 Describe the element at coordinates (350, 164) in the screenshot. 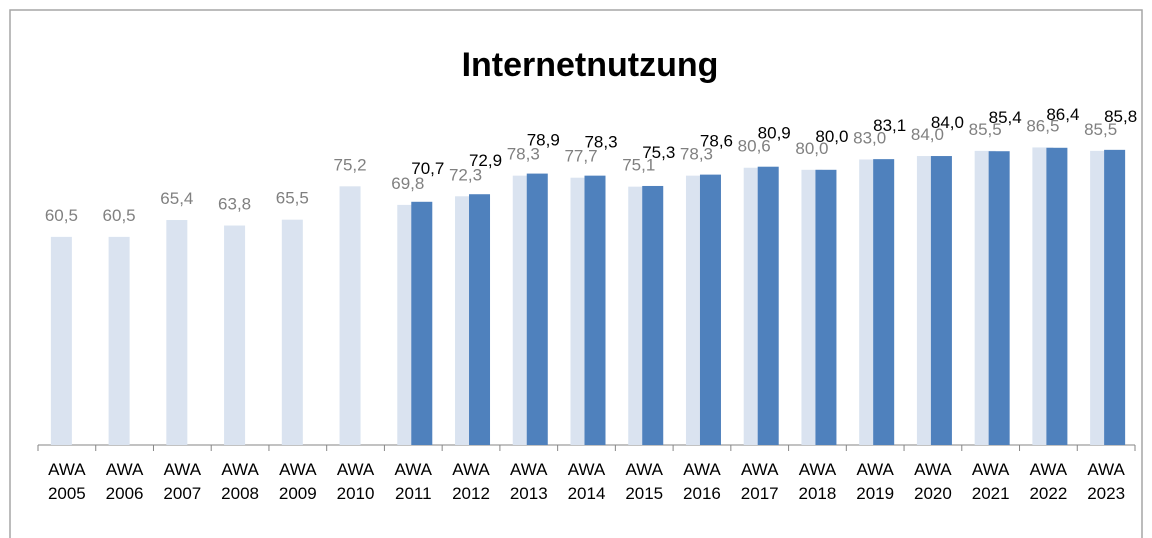

I see `value-label: 75,2` at that location.